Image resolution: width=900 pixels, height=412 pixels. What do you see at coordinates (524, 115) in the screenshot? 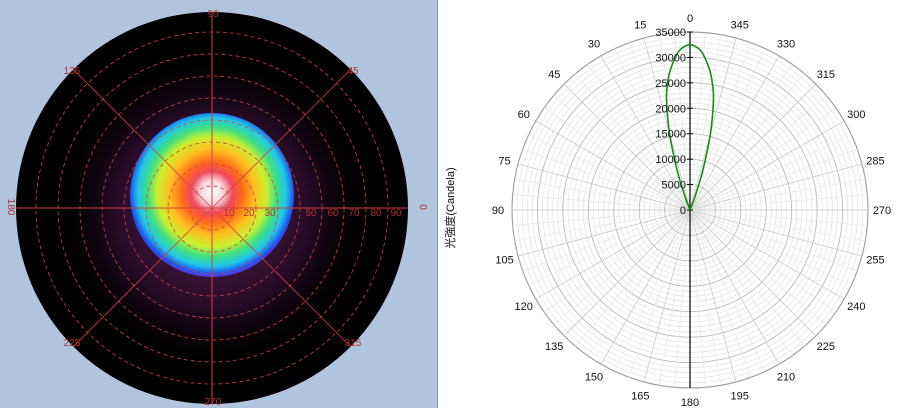
I see `angle-tick-label: 60` at bounding box center [524, 115].